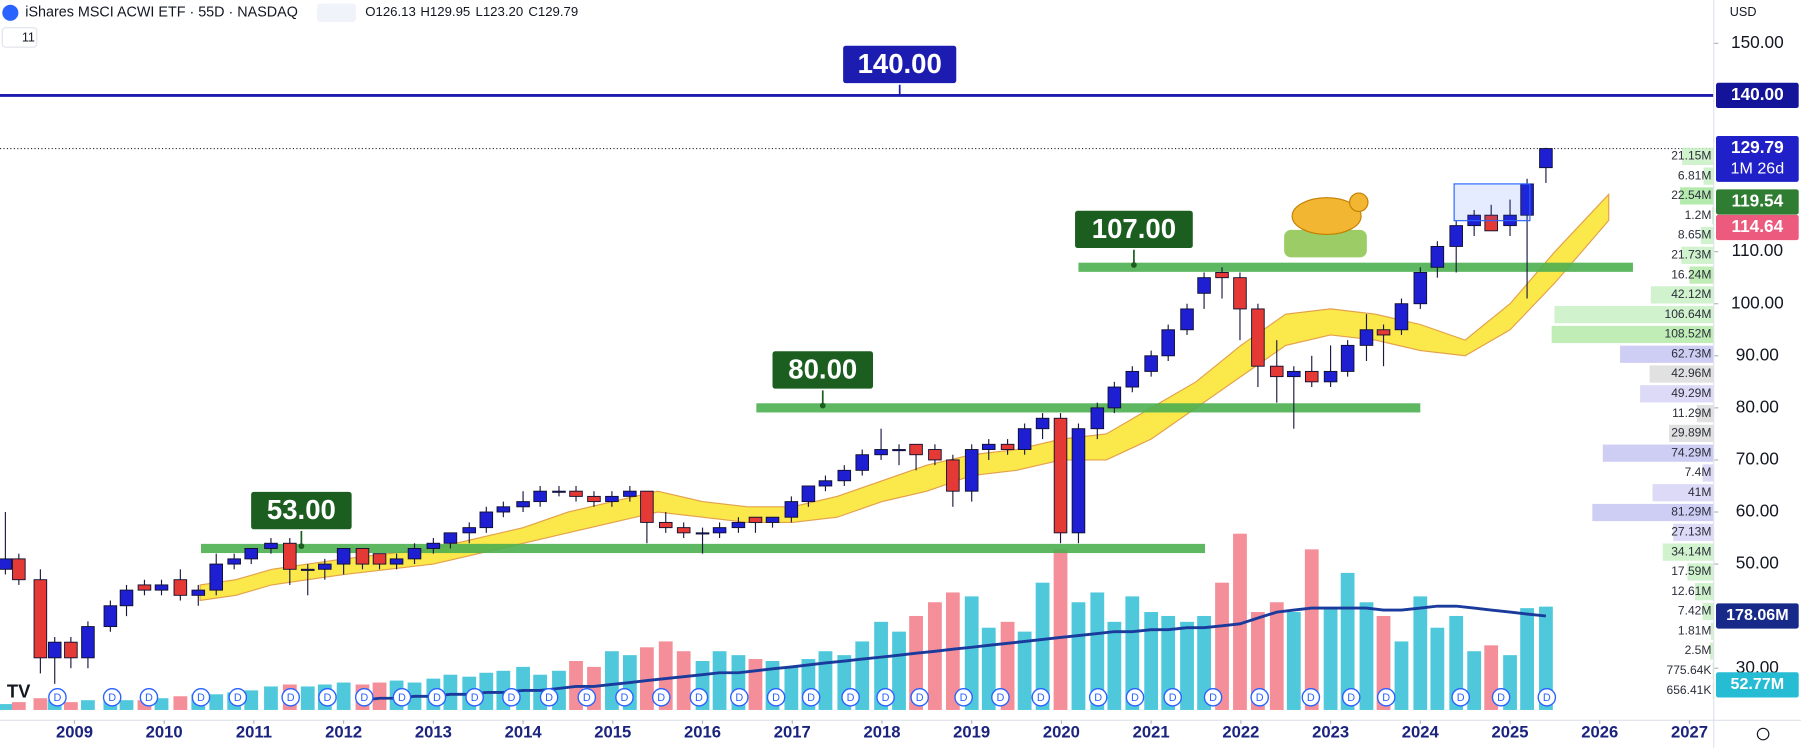 Image resolution: width=1801 pixels, height=748 pixels. Describe the element at coordinates (1691, 156) in the screenshot. I see `volume-profile-label: 21.15M` at that location.